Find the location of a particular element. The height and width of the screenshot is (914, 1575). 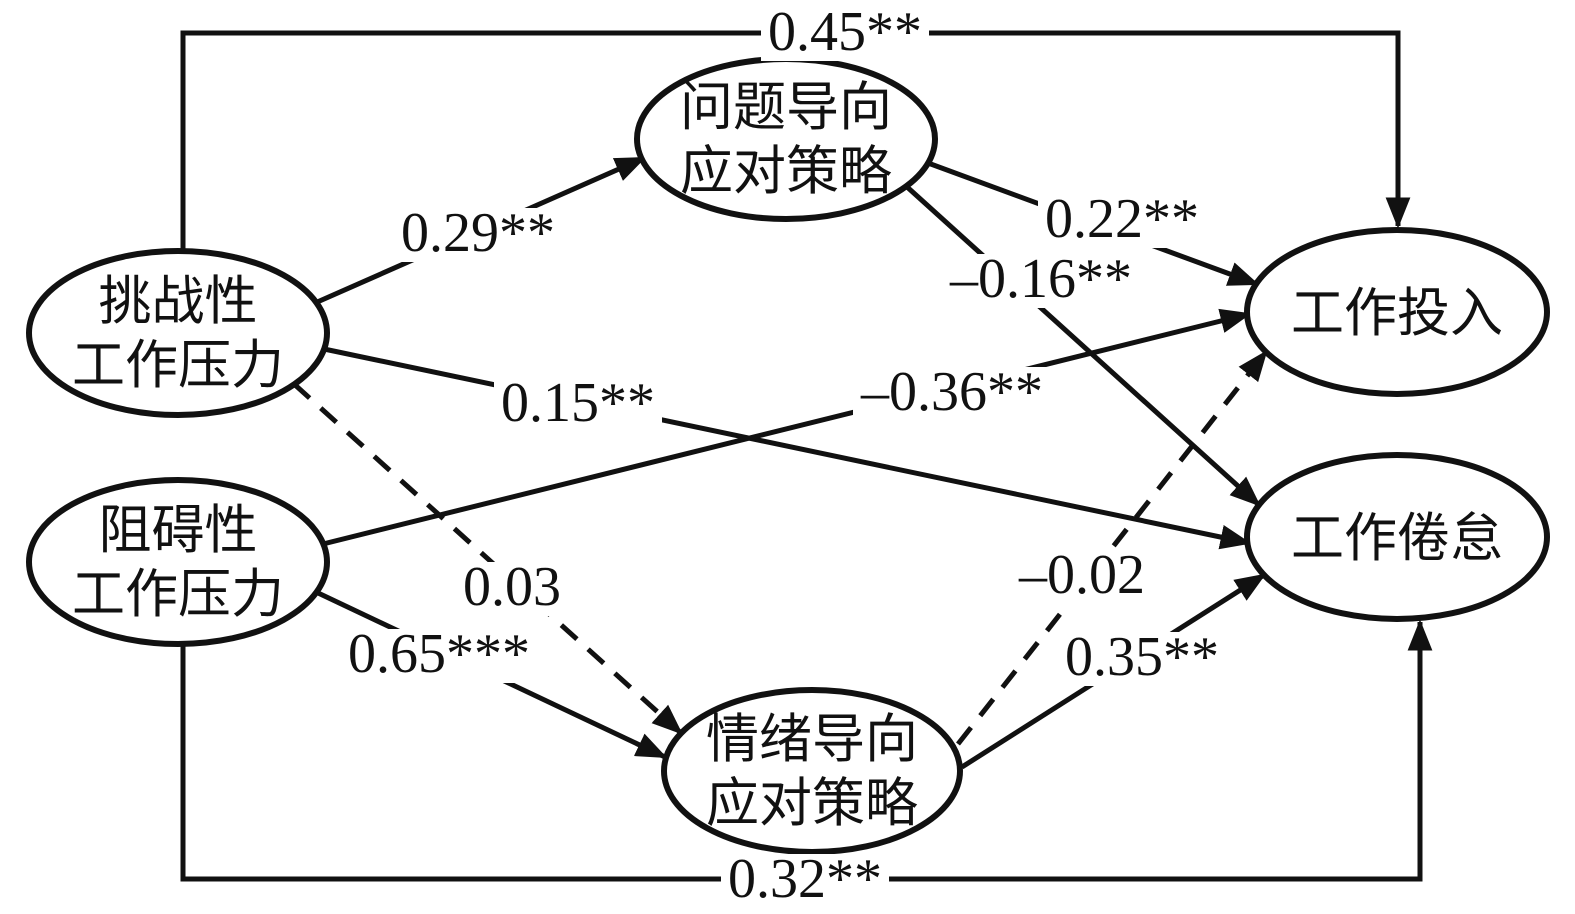

challenge-stress-label-line1: 挑战性 is located at coordinates (178, 302).